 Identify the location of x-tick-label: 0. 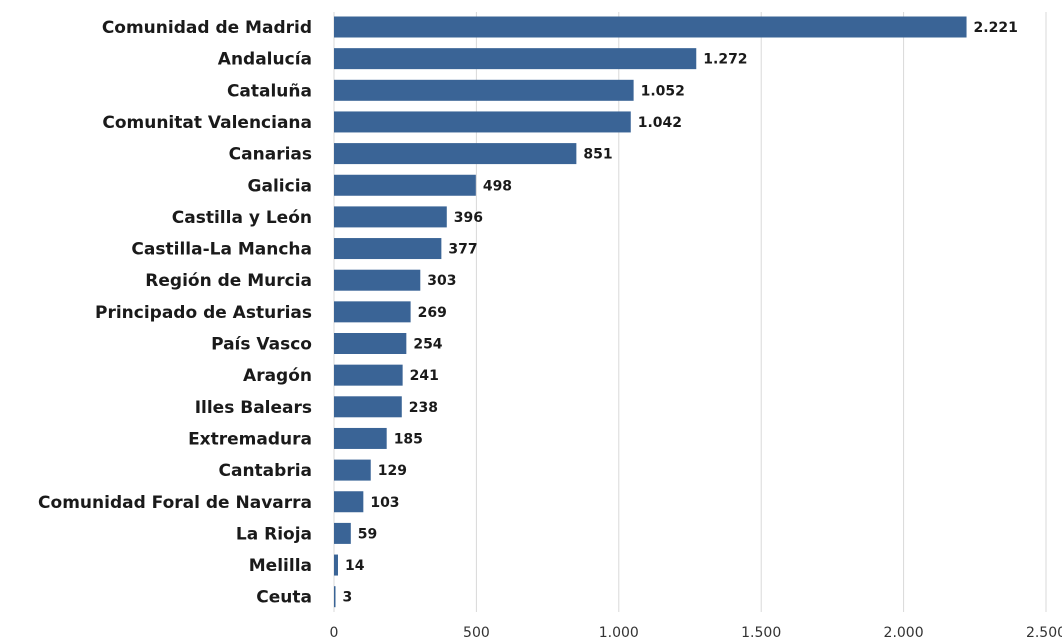
(334, 633).